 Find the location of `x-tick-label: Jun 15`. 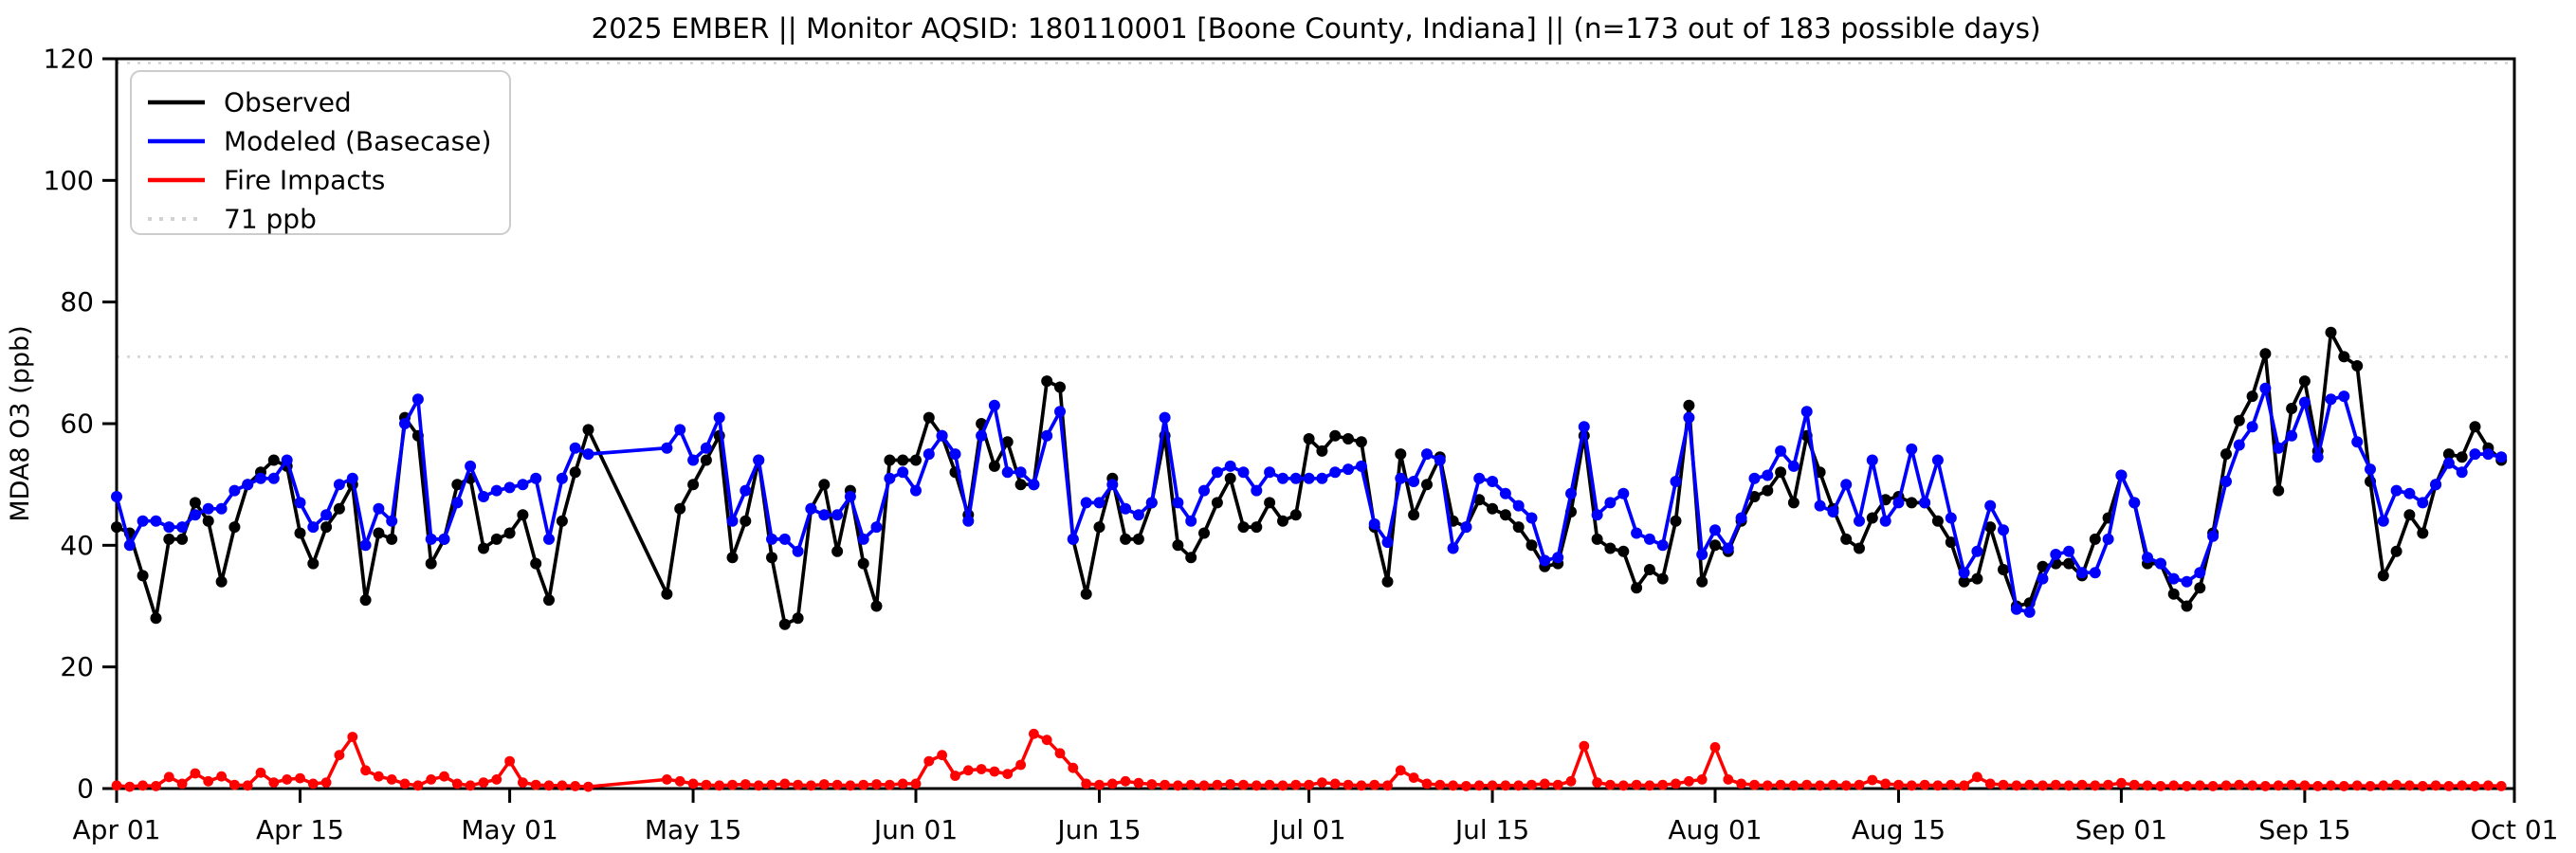

x-tick-label: Jun 15 is located at coordinates (1098, 829).